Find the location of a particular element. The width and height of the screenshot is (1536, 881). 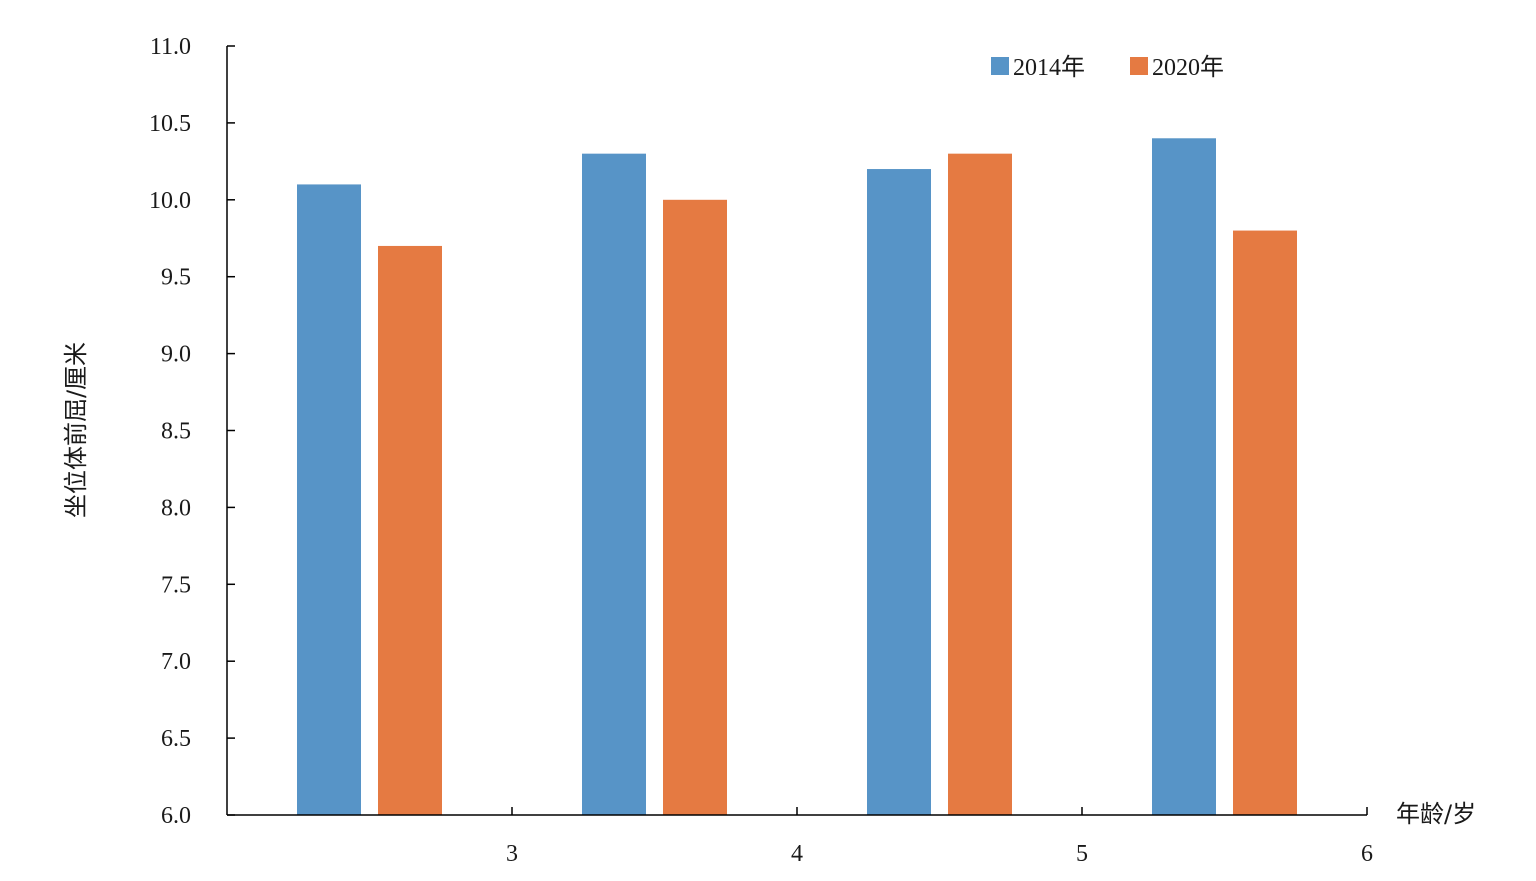

x-tick-label: 3 is located at coordinates (512, 854).